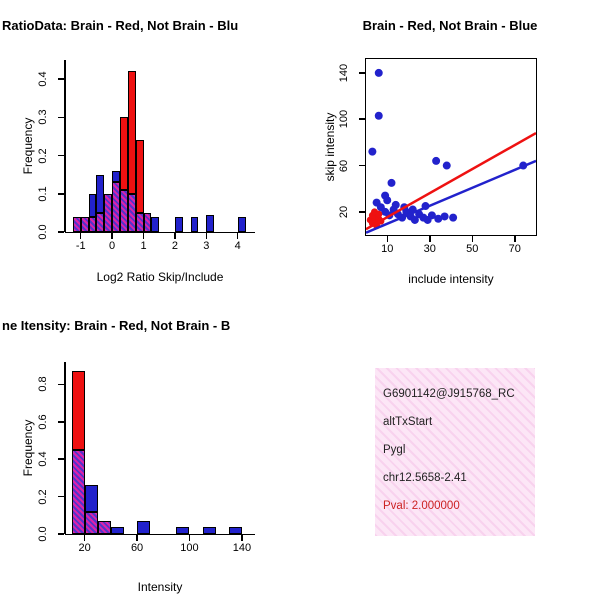 The image size is (600, 600). I want to click on x-axis-line, so click(160, 232).